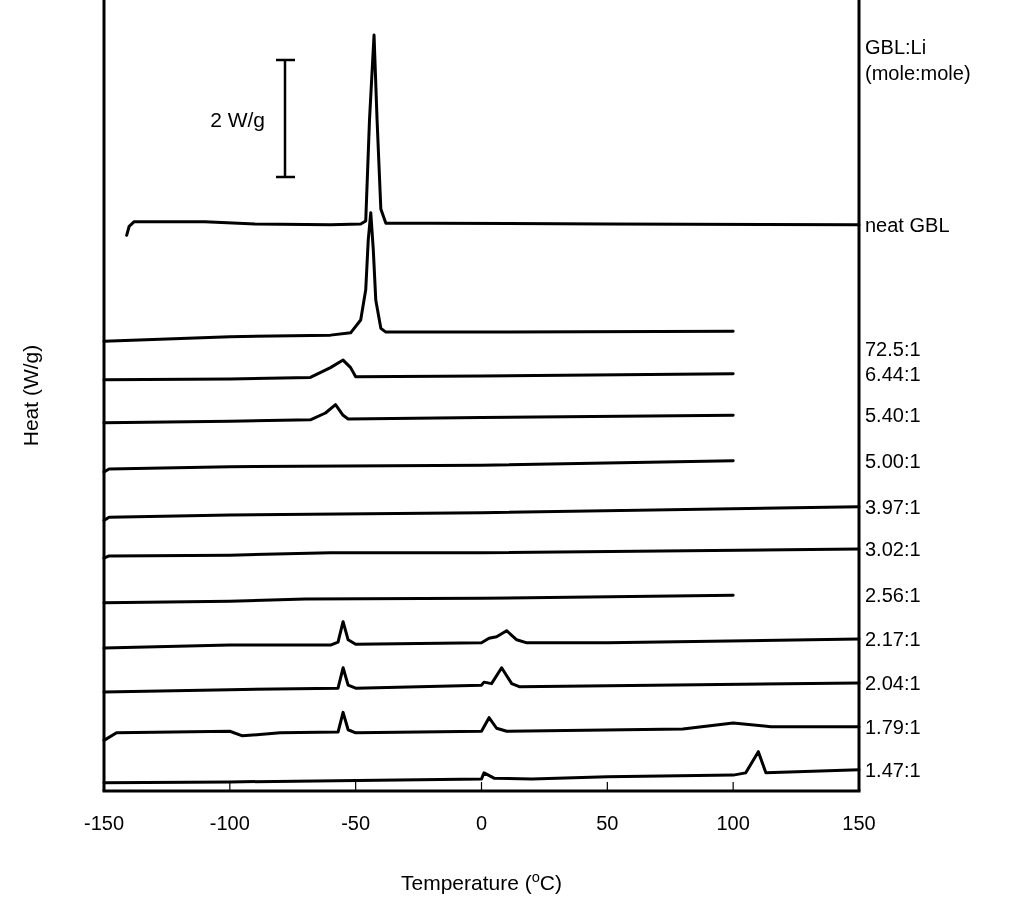  Describe the element at coordinates (893, 549) in the screenshot. I see `series-label: 3.02:1` at that location.